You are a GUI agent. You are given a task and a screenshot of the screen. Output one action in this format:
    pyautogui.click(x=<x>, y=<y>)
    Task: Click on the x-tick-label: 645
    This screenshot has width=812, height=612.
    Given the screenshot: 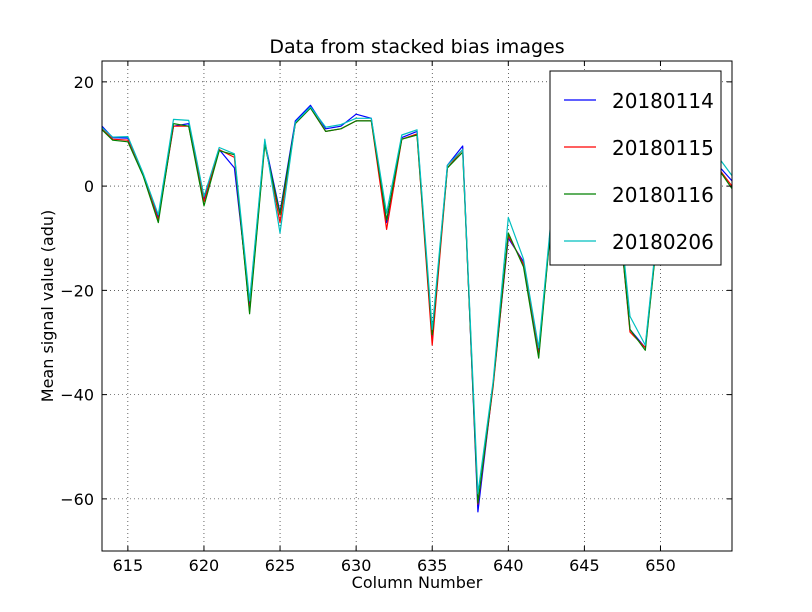 What is the action you would take?
    pyautogui.click(x=584, y=565)
    